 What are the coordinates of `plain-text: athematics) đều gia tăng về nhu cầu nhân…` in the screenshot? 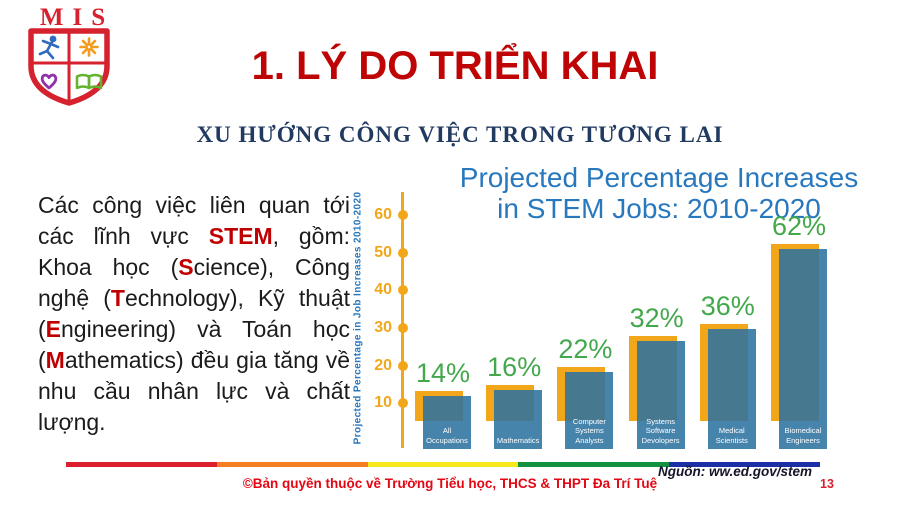 It's located at (194, 391).